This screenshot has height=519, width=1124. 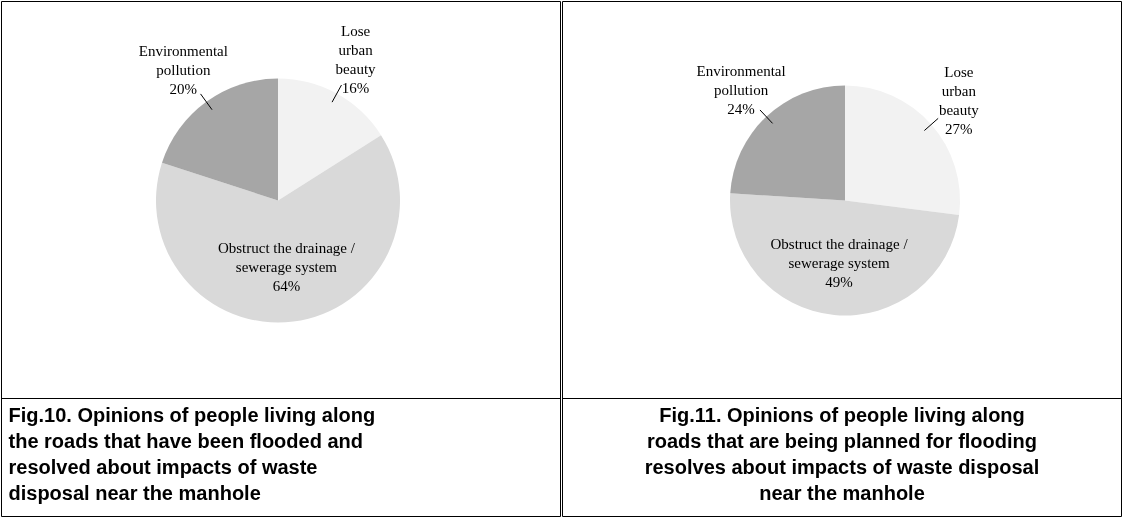 What do you see at coordinates (842, 453) in the screenshot?
I see `text: Fig.11. Opinions of people living along roads that are being planned for flooding resolves about impacts of waste disposal near the manhole` at bounding box center [842, 453].